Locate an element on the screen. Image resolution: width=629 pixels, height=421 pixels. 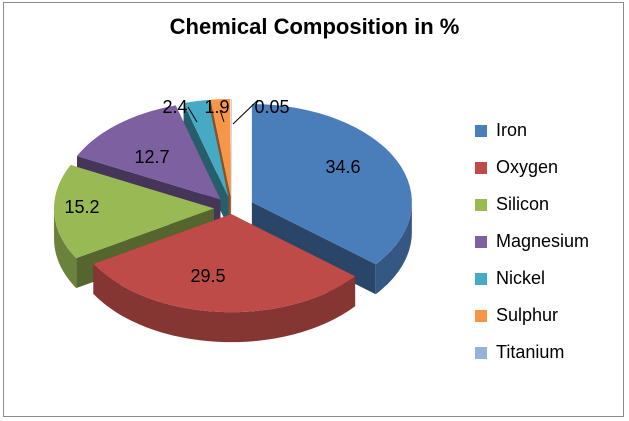
legend-item-nickel: Nickel is located at coordinates (532, 278).